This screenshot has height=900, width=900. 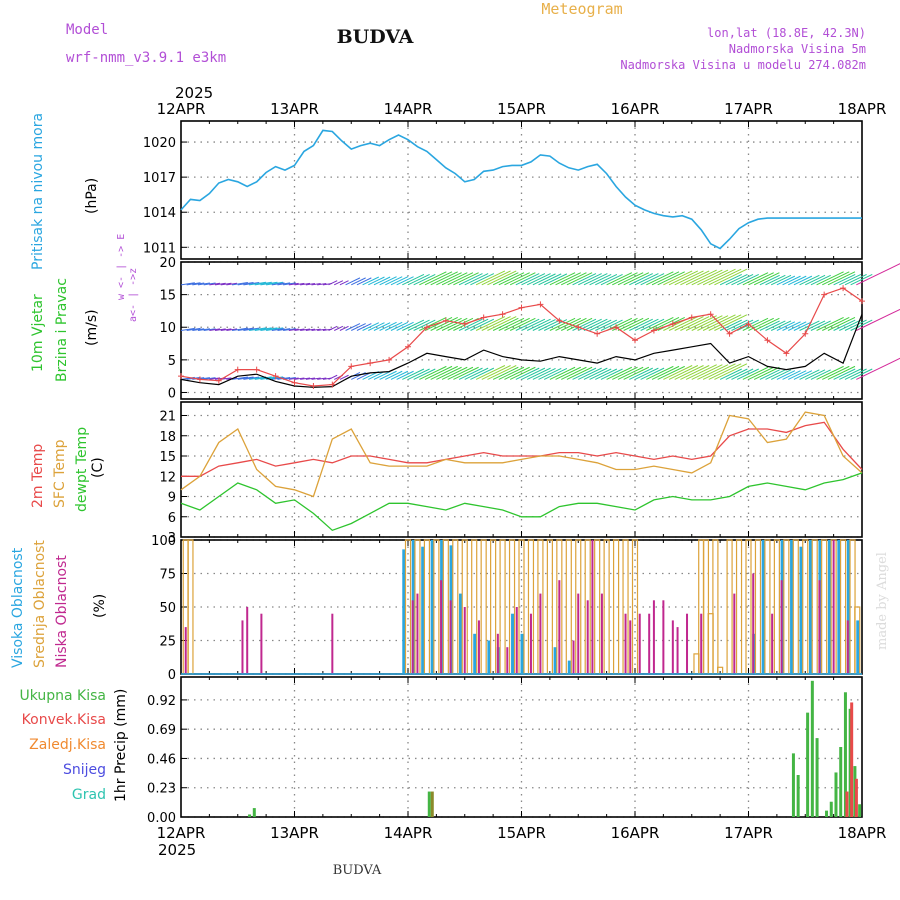 I want to click on temperature-legend: 2m Temp SFC Temp dewpt Temp (C), so click(x=68, y=469).